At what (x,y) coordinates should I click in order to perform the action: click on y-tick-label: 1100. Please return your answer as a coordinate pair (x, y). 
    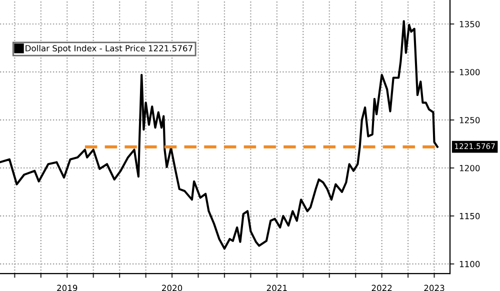
    Looking at the image, I should click on (470, 264).